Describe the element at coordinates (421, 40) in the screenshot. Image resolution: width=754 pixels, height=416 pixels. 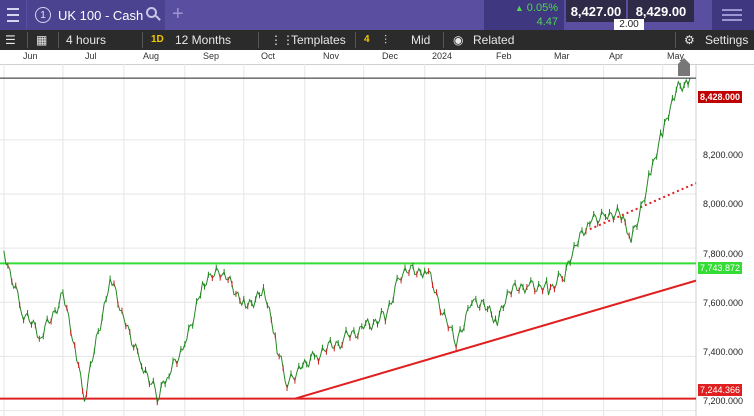
I see `price-type-select: Mid` at that location.